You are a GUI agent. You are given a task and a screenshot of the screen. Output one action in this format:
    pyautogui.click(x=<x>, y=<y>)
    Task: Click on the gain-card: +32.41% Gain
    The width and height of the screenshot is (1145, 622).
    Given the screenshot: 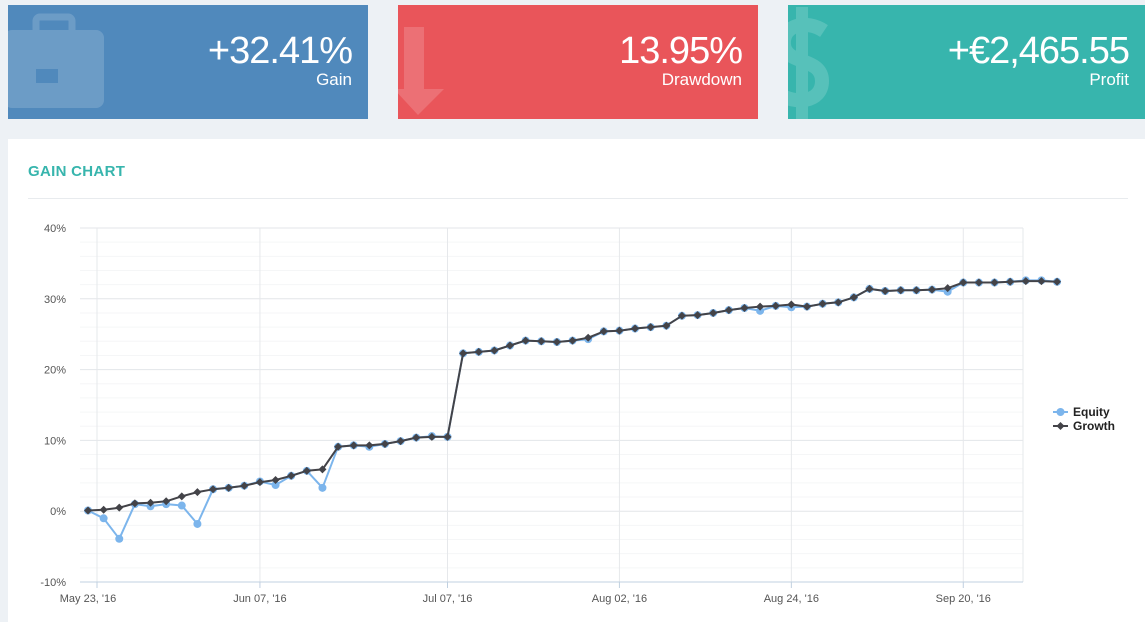 What is the action you would take?
    pyautogui.click(x=188, y=62)
    